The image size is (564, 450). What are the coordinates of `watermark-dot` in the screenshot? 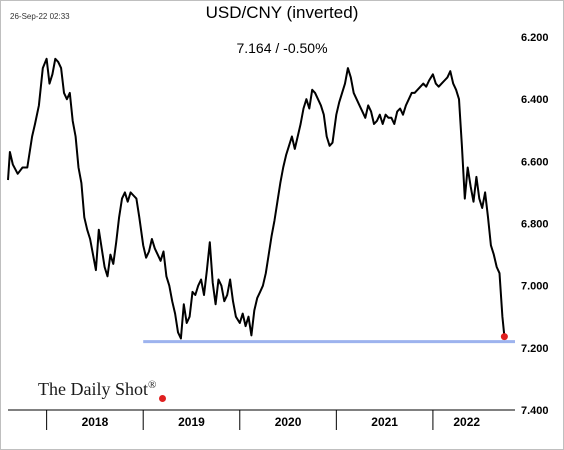 It's located at (162, 398).